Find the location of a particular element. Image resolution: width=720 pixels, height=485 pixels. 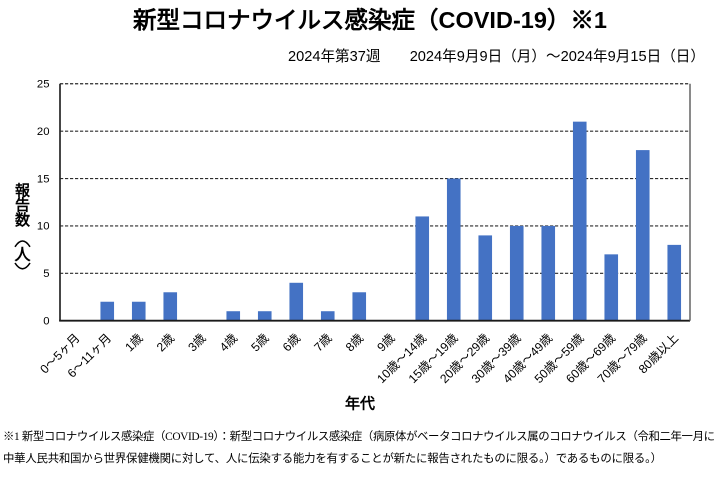

svg-text: 0 is located at coordinates (46, 322).